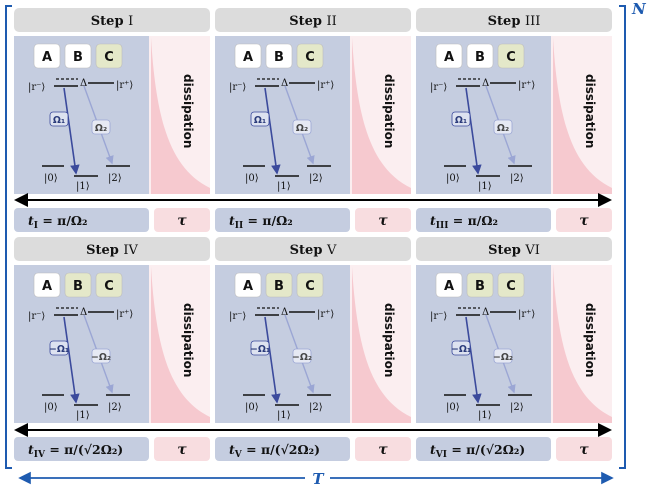 Image resolution: width=653 pixels, height=489 pixels. Describe the element at coordinates (331, 250) in the screenshot. I see `step-numeral: V` at that location.